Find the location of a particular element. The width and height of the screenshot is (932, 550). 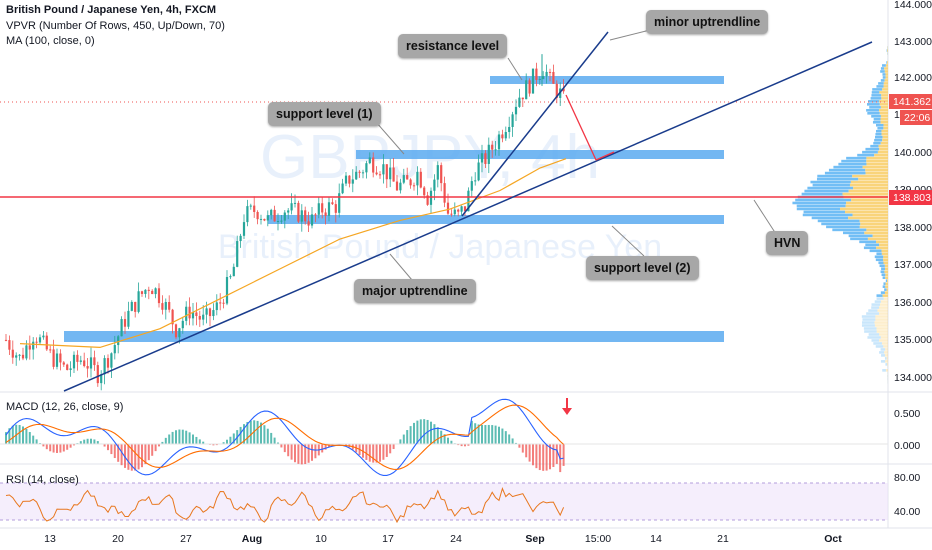

hline-price-tag: 138.803 is located at coordinates (910, 197).